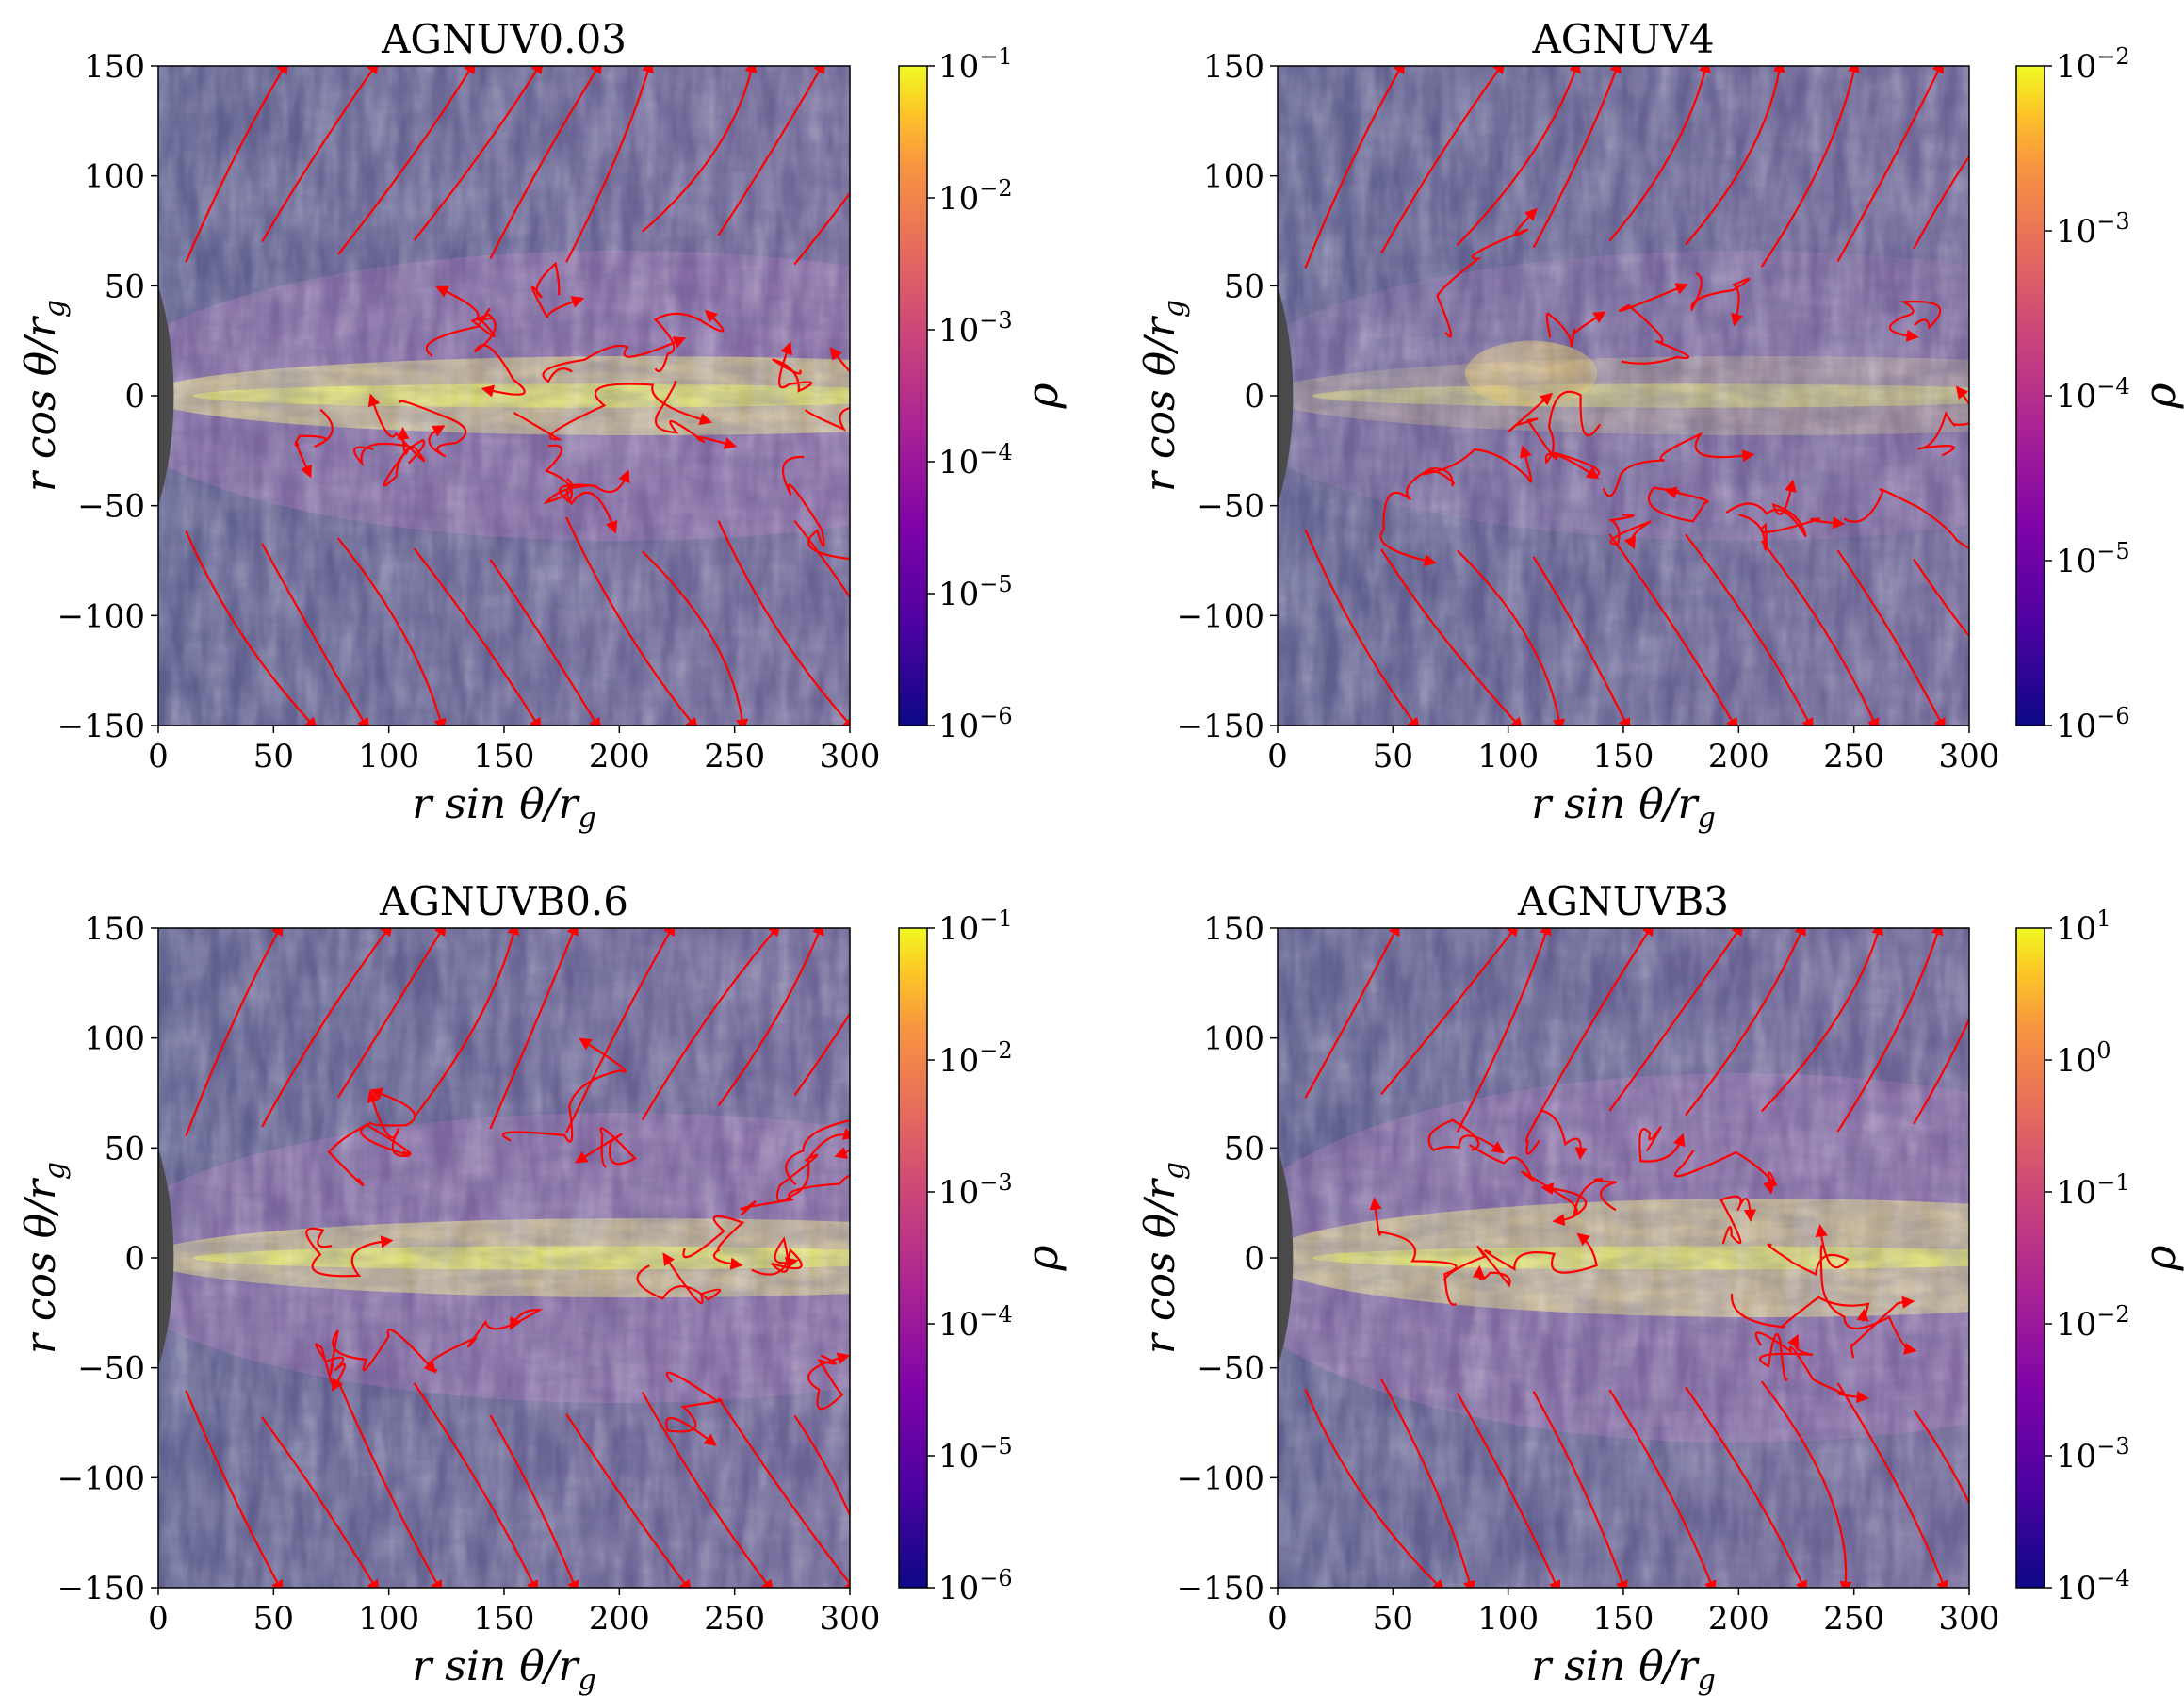  I want to click on x-tick-label: 50, so click(1393, 1619).